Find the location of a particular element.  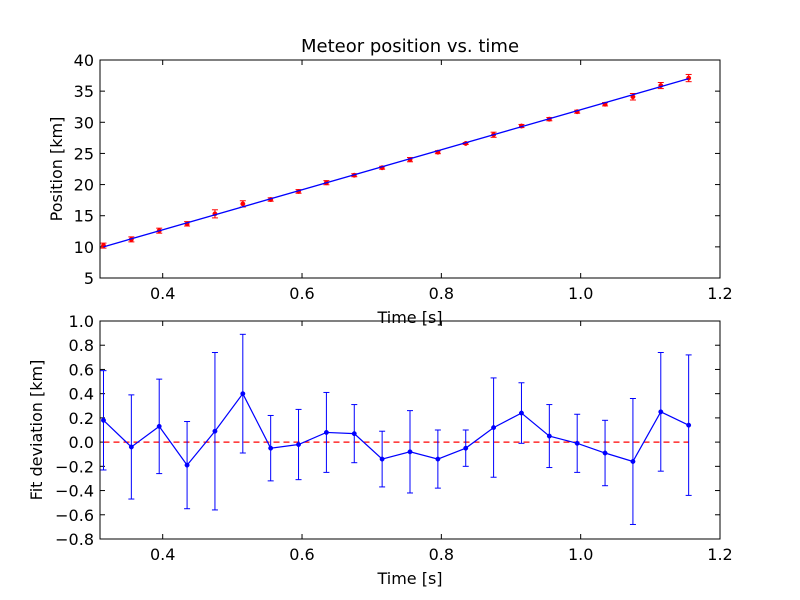

deviation-ytick-label: 0.0 is located at coordinates (81, 442).